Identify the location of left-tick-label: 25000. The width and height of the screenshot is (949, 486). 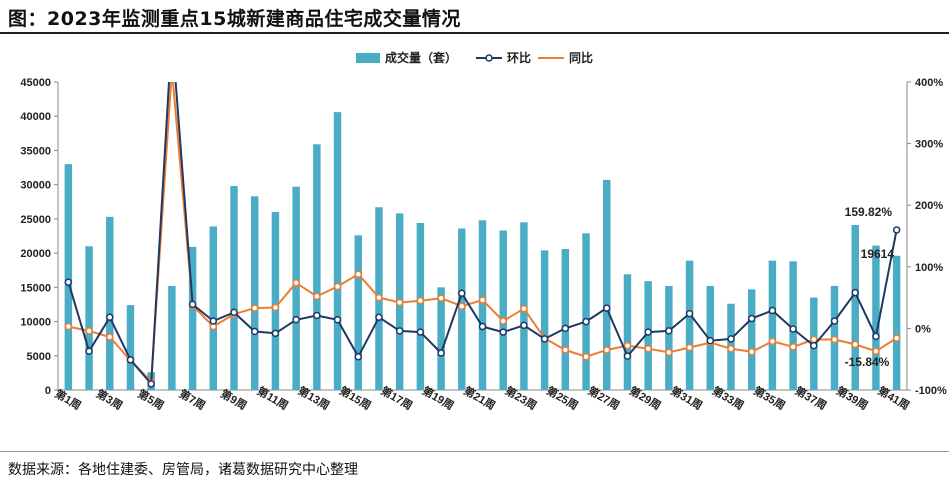
(35, 220).